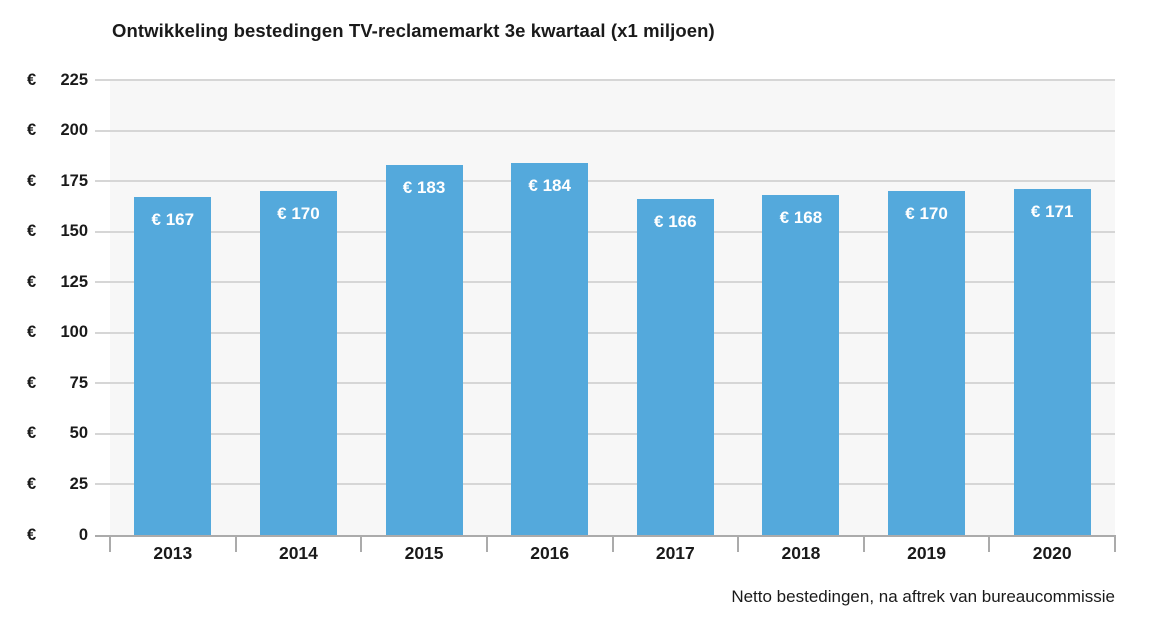 This screenshot has height=636, width=1166. Describe the element at coordinates (78, 382) in the screenshot. I see `y-tick-value: 75` at that location.